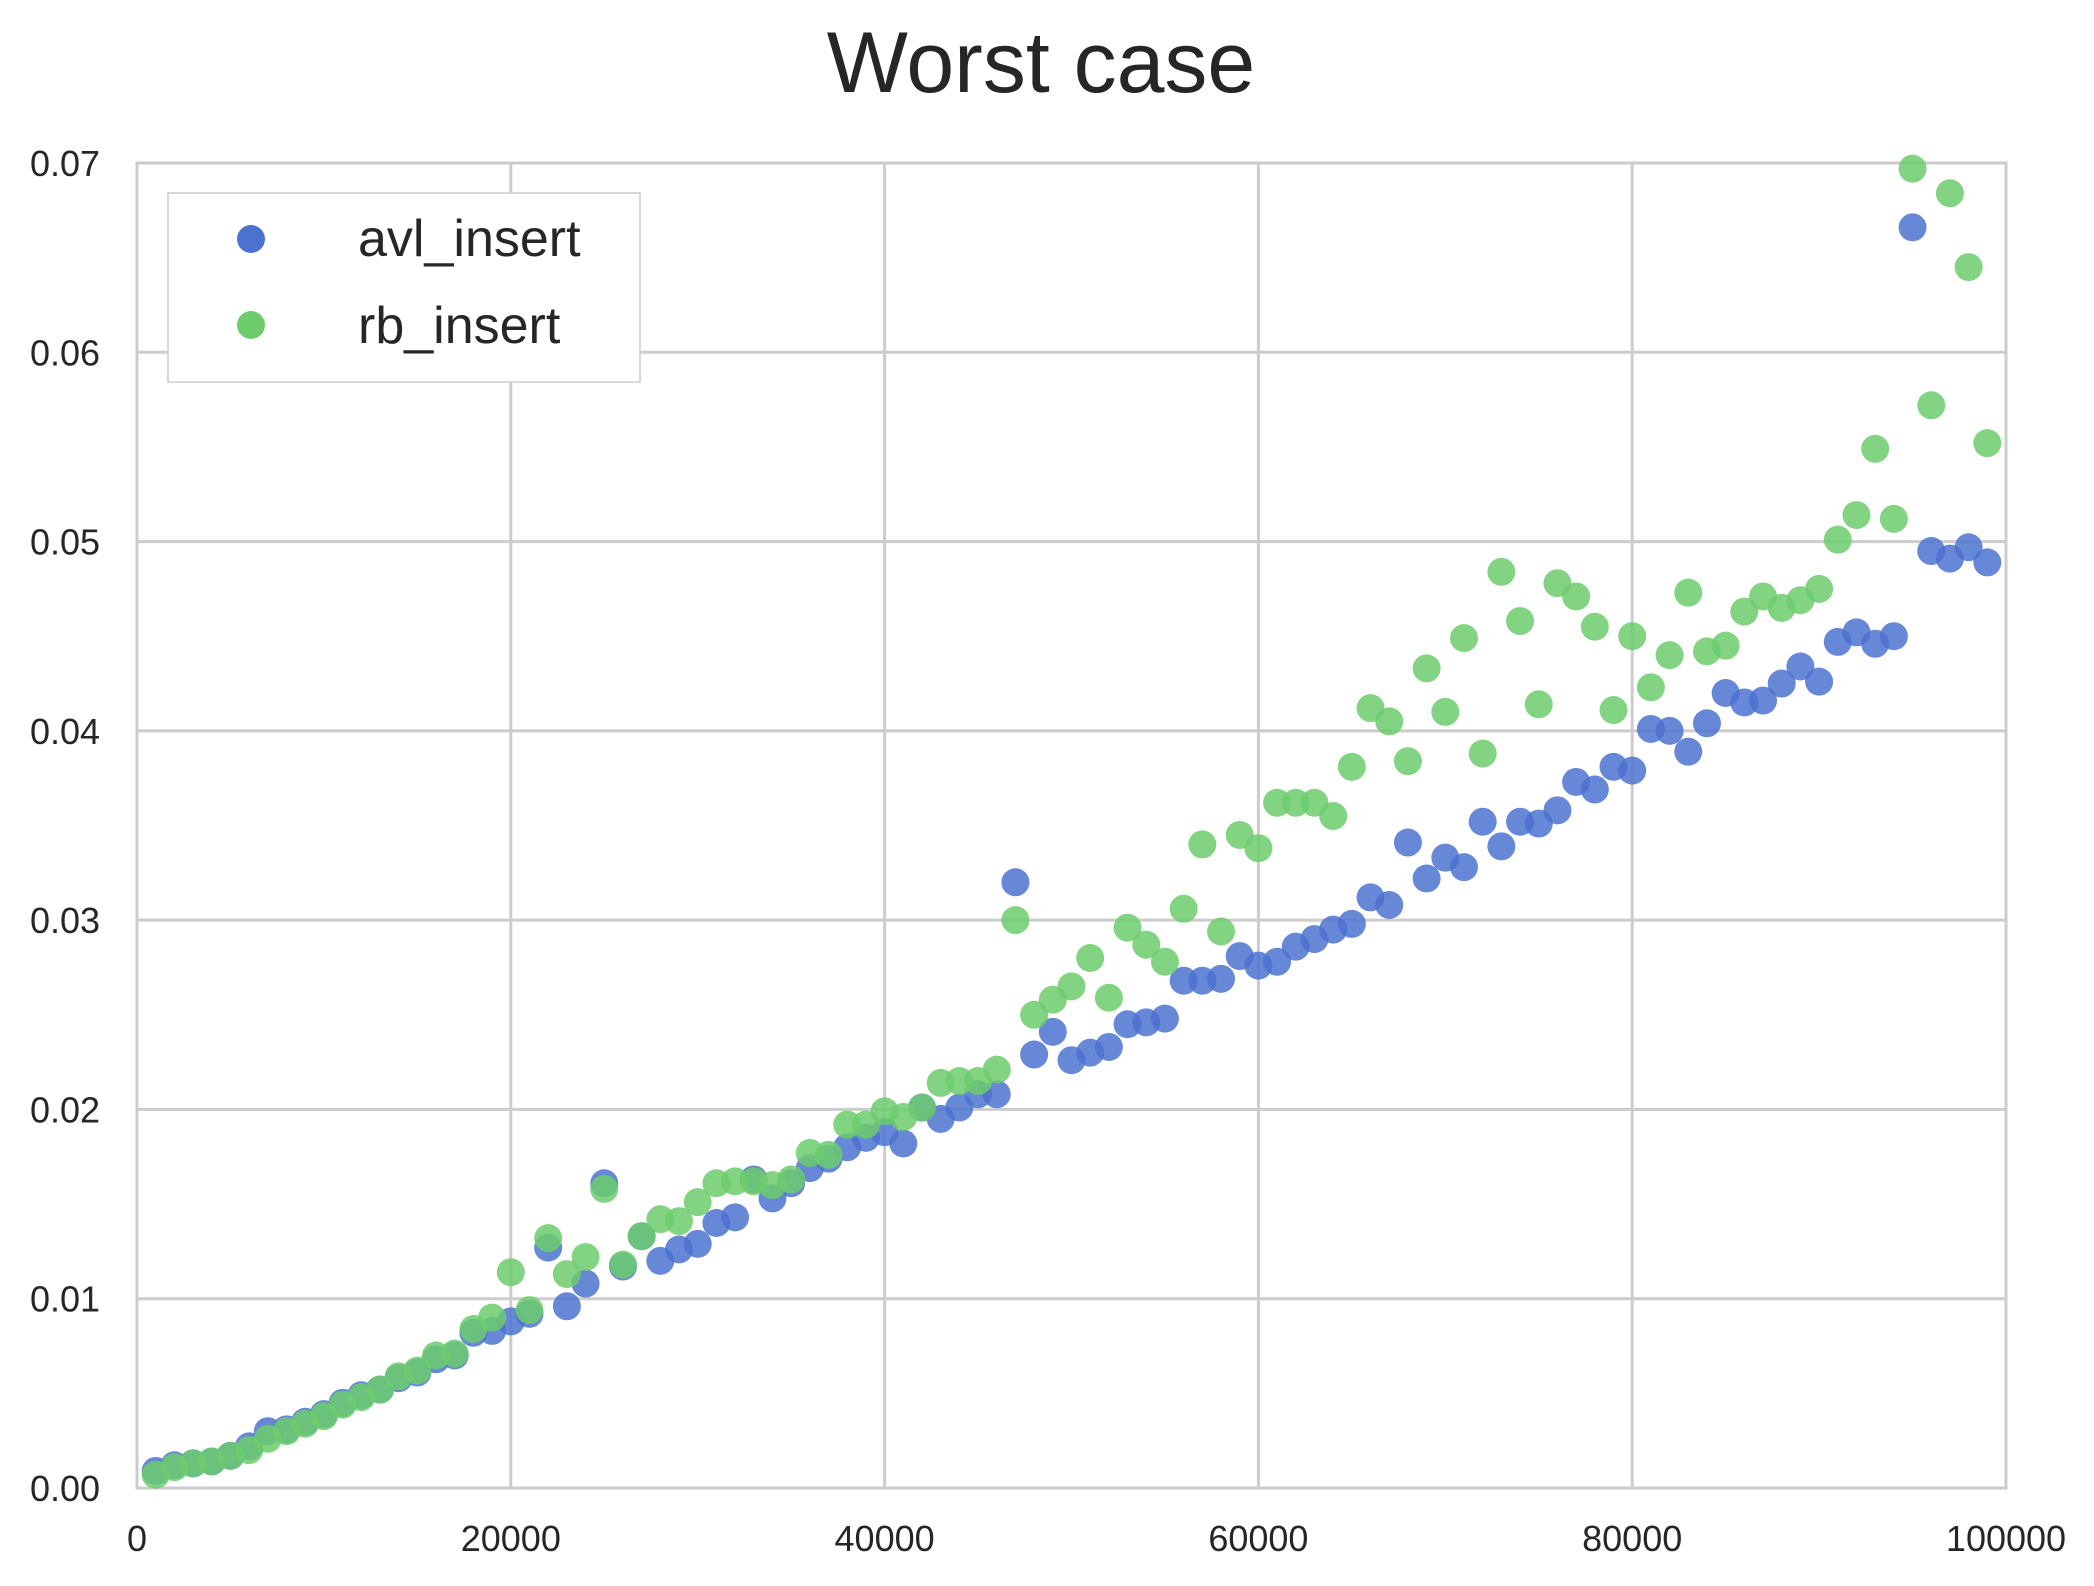 This screenshot has height=1586, width=2094. What do you see at coordinates (65, 163) in the screenshot?
I see `y-tick-label: 0.07` at bounding box center [65, 163].